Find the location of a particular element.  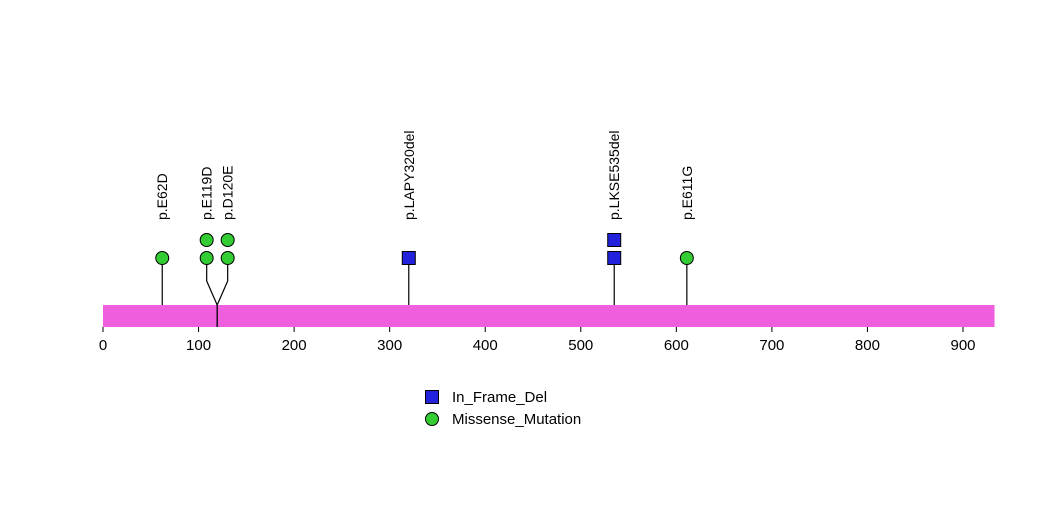

mutation-label: p.LAPY320del is located at coordinates (409, 175).